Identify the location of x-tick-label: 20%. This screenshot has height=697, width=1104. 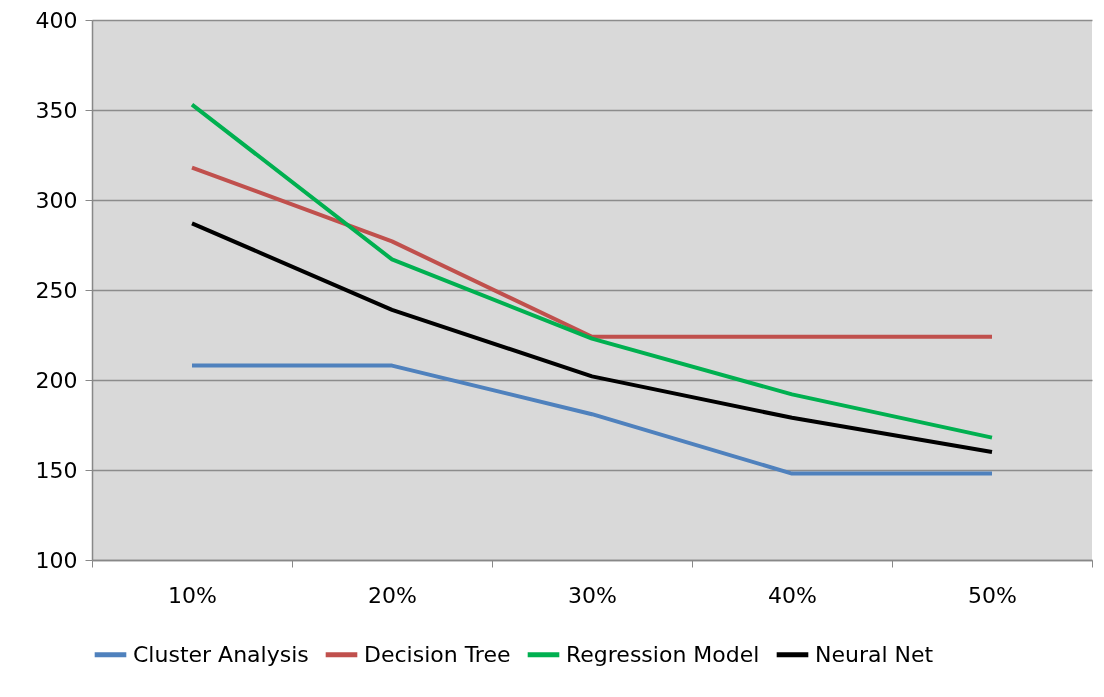
(392, 595).